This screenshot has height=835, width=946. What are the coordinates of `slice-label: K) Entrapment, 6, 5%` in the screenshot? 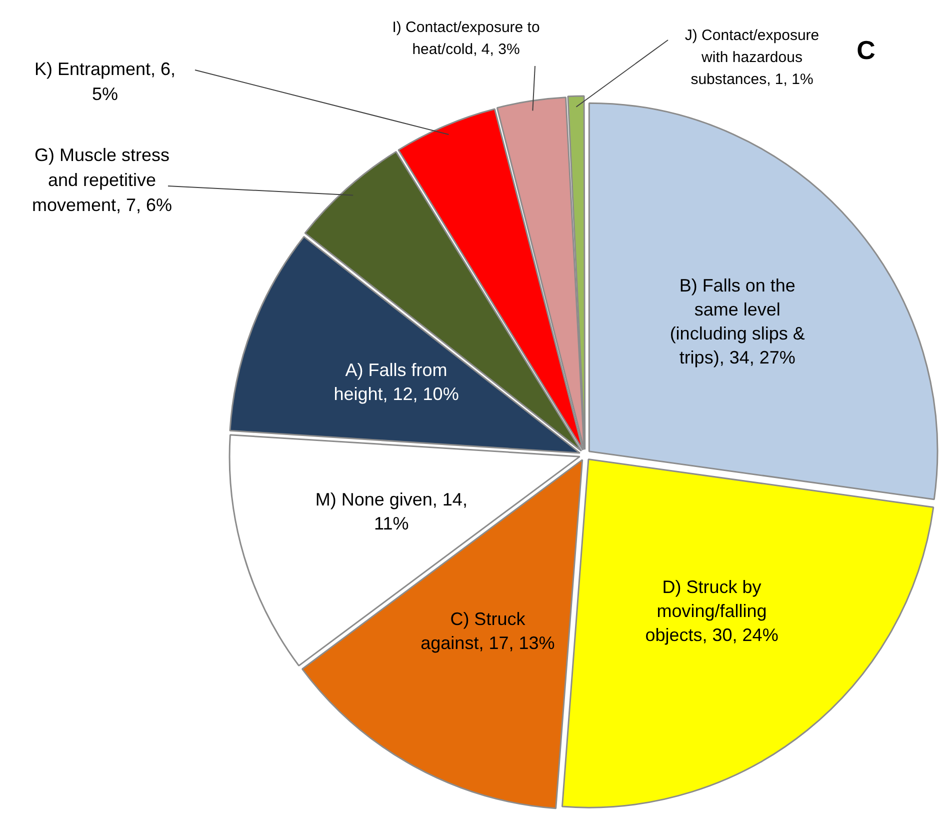 It's located at (105, 81).